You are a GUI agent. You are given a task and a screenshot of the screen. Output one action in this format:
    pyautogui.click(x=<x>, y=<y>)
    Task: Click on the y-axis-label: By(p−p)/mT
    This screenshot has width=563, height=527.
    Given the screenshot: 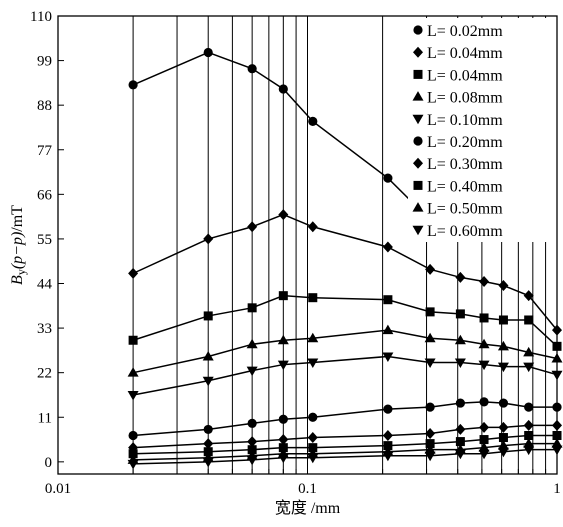 What is the action you would take?
    pyautogui.click(x=18, y=245)
    